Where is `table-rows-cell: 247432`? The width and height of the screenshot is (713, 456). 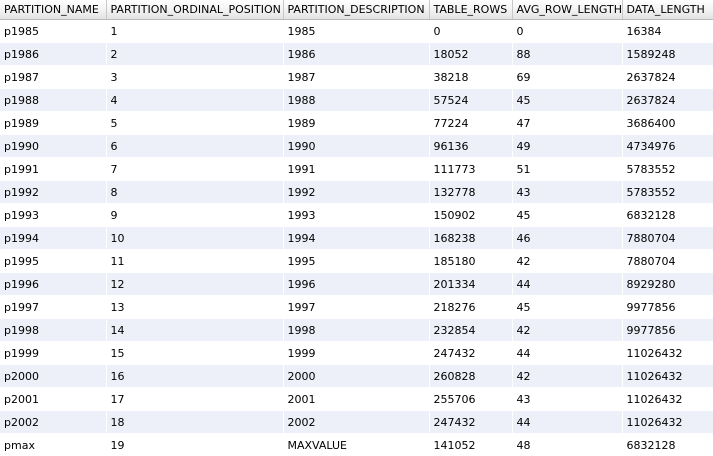
table-rows-cell: 247432 is located at coordinates (471, 353).